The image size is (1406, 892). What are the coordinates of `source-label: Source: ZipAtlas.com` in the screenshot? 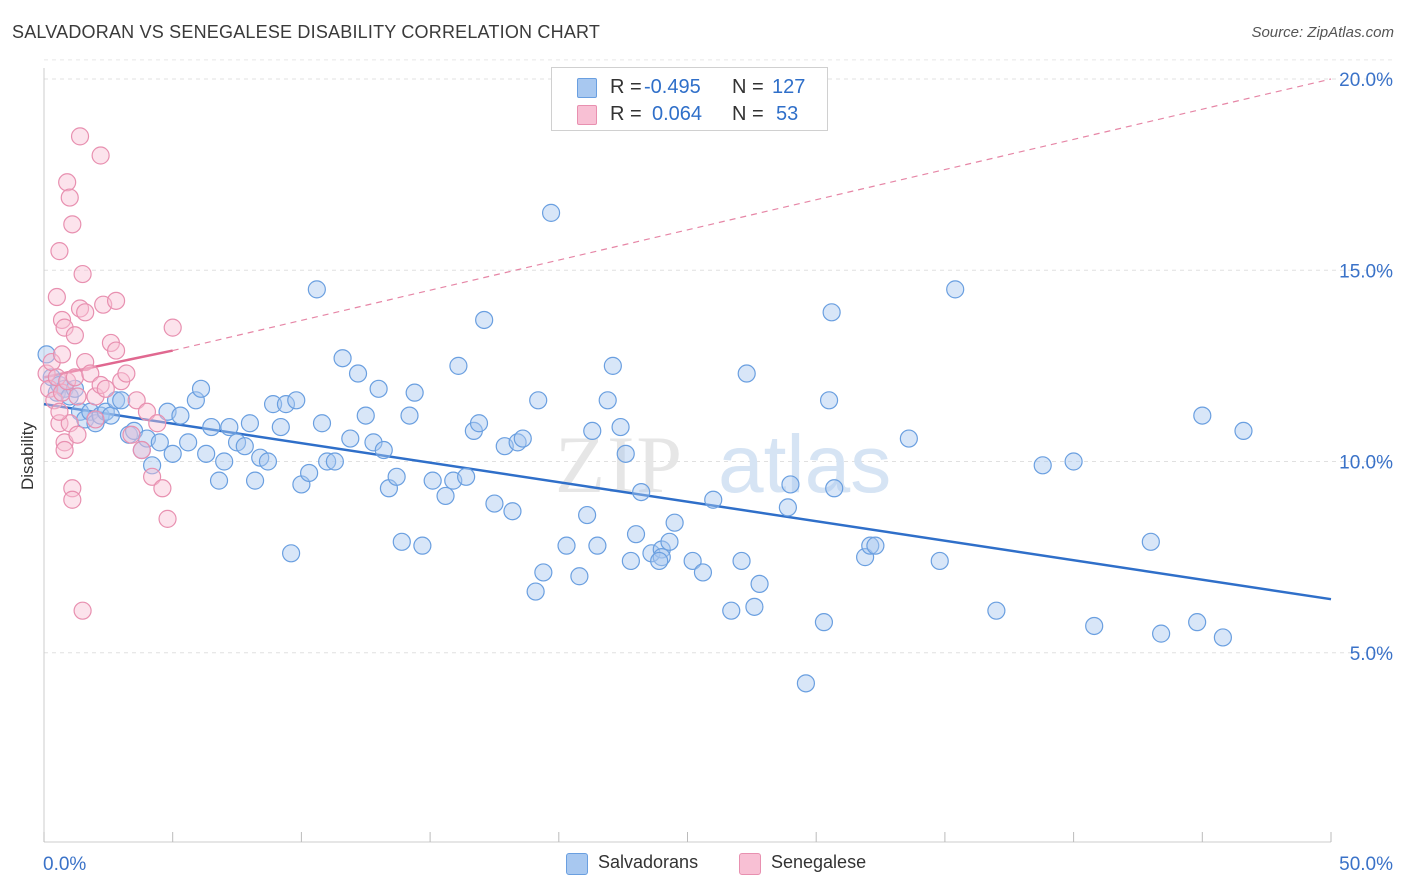 It's located at (1322, 32).